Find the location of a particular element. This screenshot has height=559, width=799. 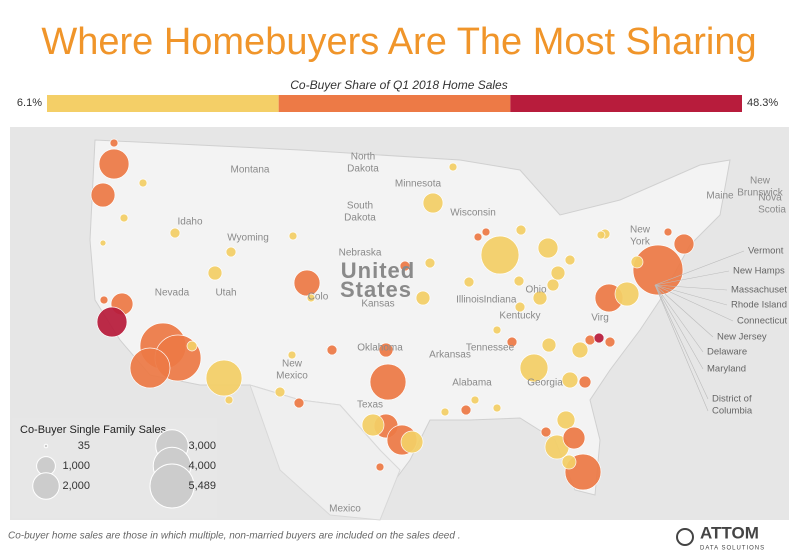

callout-label: Rhode Island is located at coordinates (759, 305).